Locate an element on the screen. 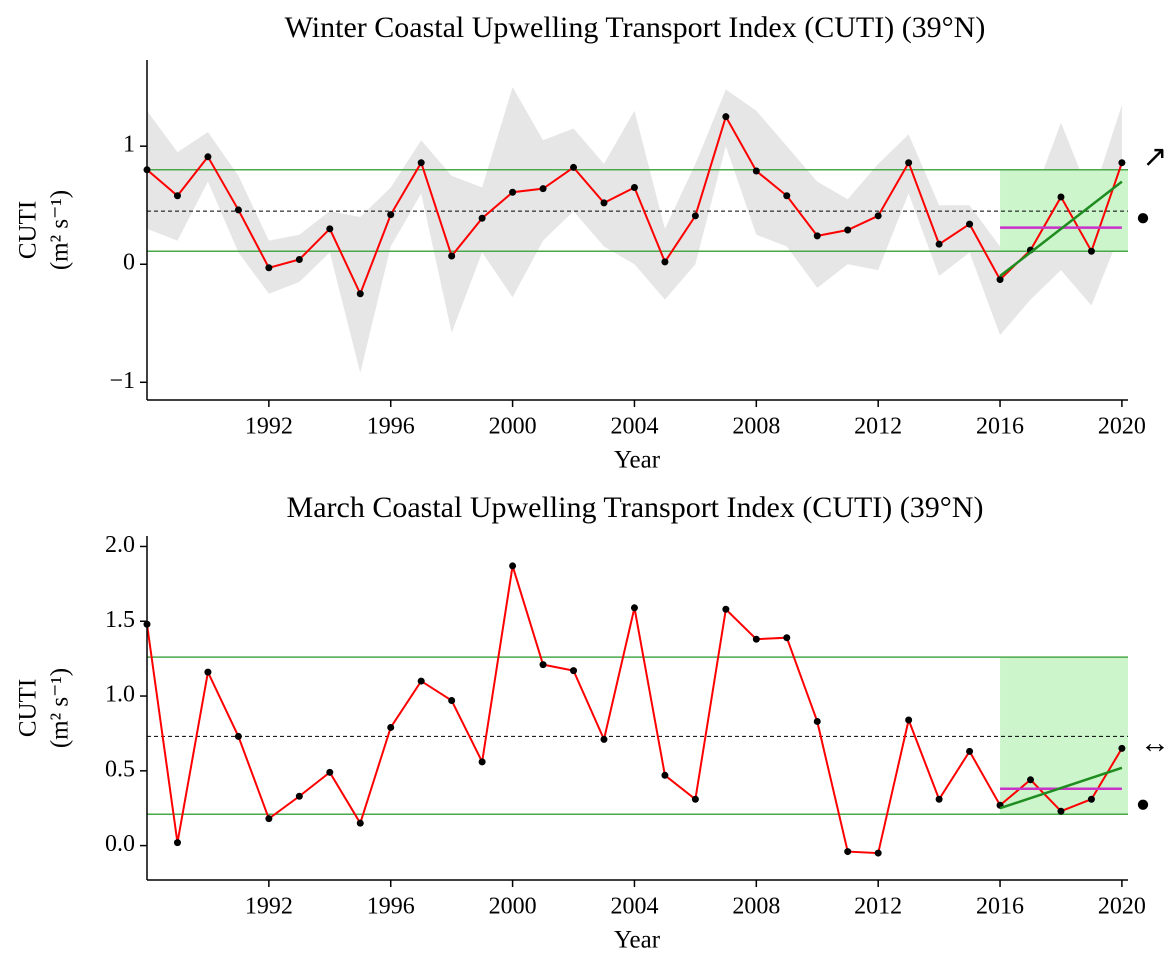 The height and width of the screenshot is (959, 1176). trend-symbol: ↔ is located at coordinates (1155, 743).